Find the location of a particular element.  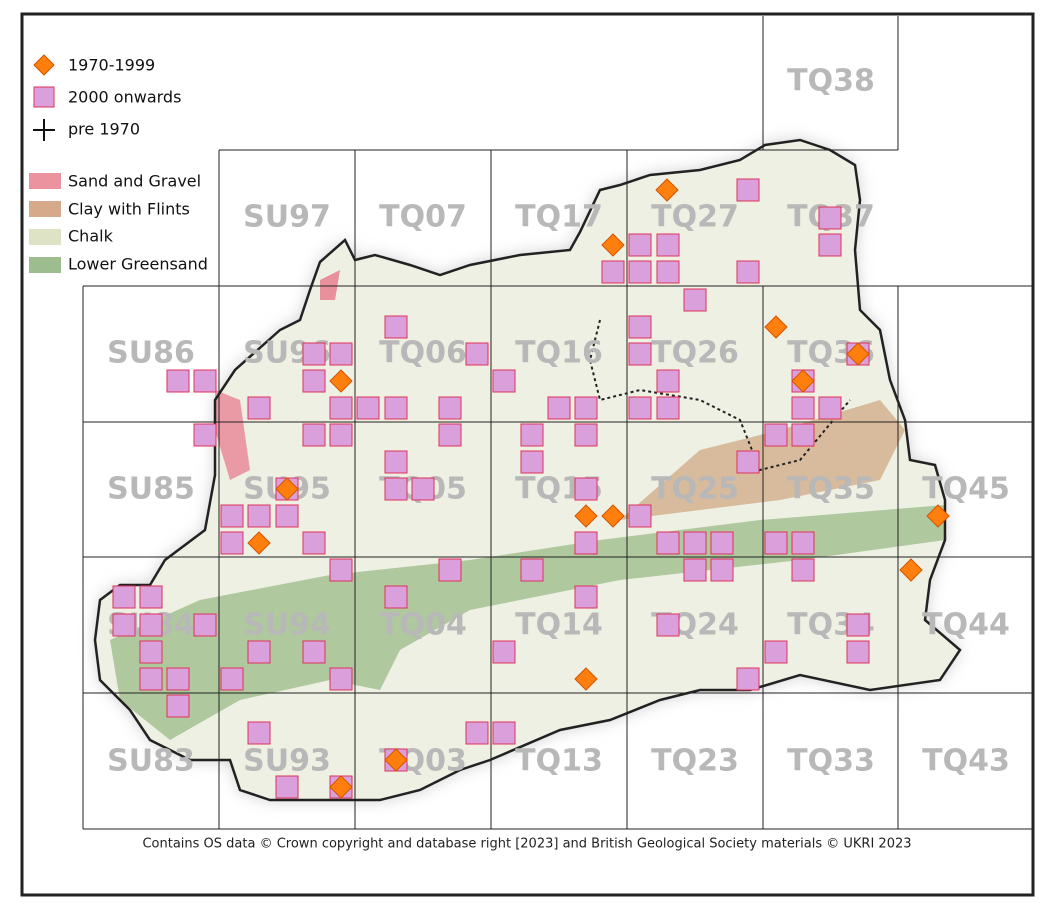

grid-label: SU83 is located at coordinates (151, 761).